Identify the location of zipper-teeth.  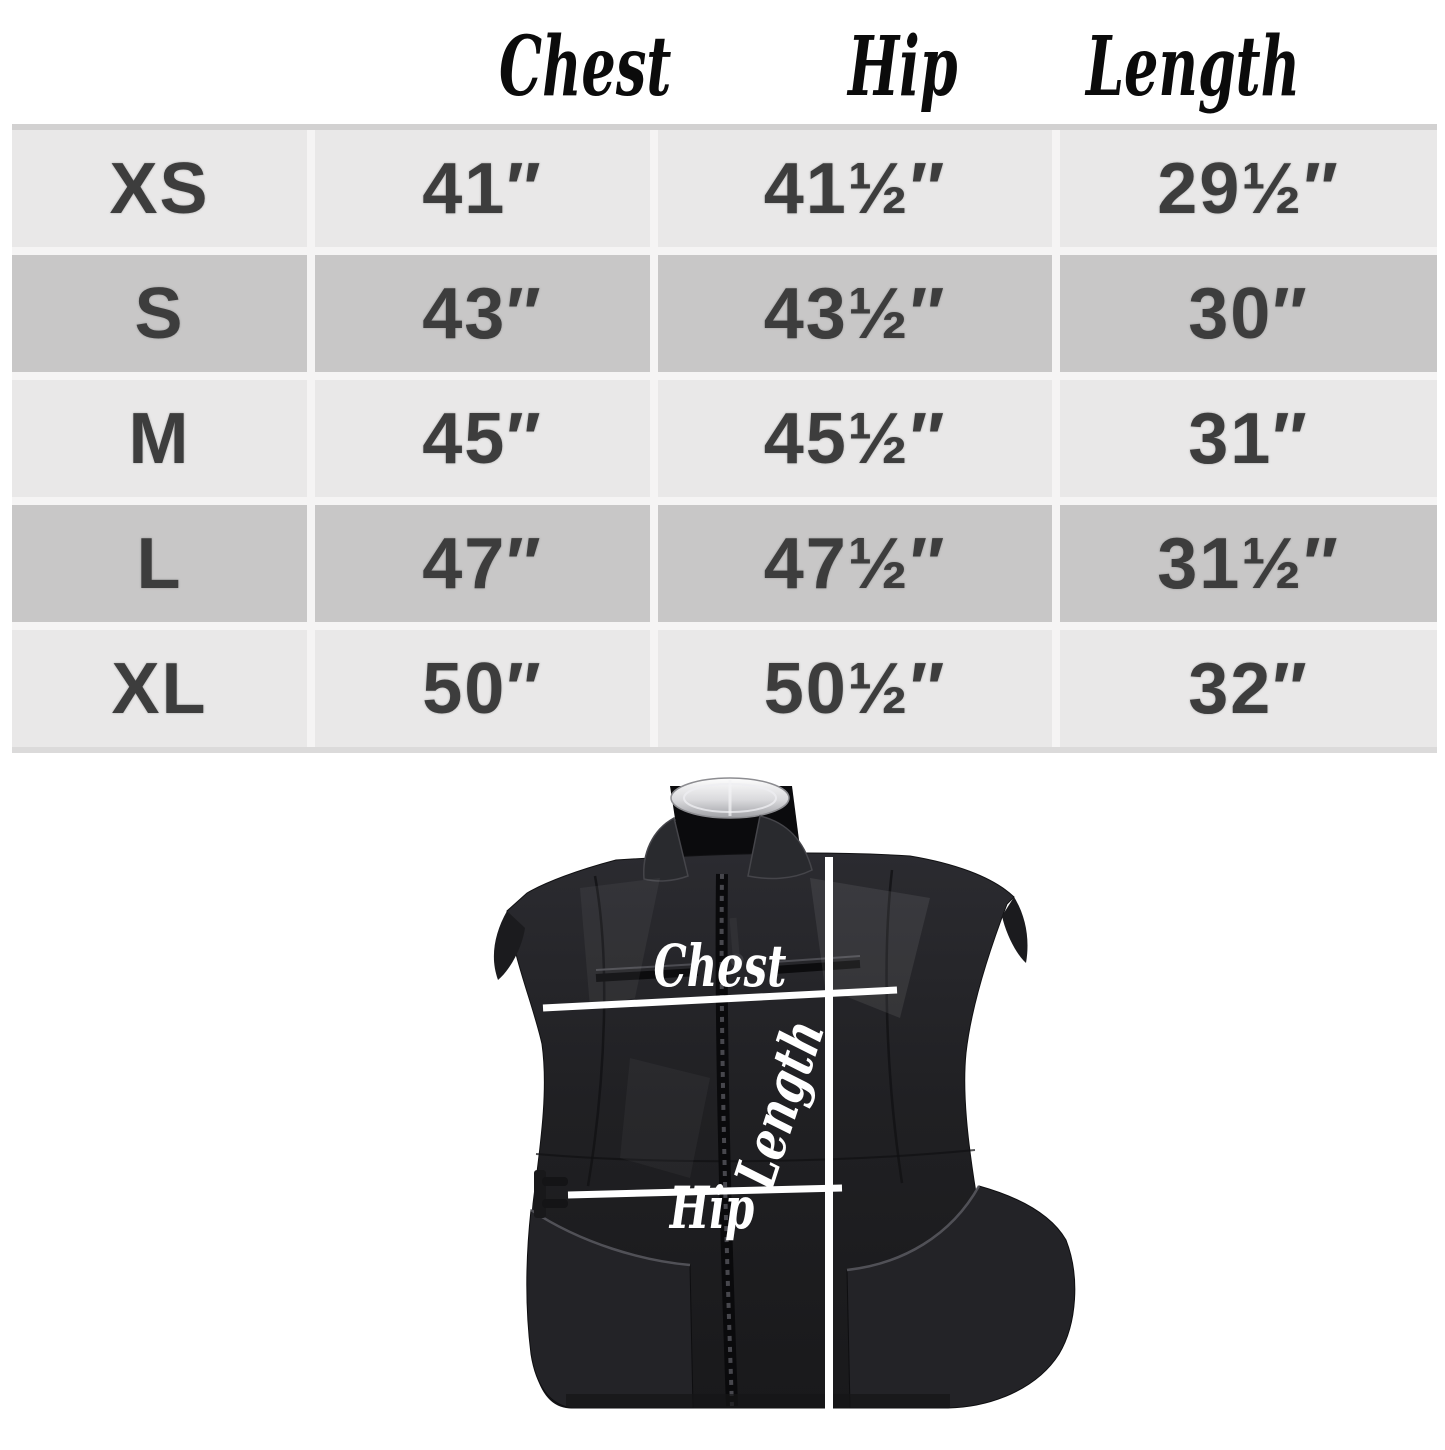
(726, 1140).